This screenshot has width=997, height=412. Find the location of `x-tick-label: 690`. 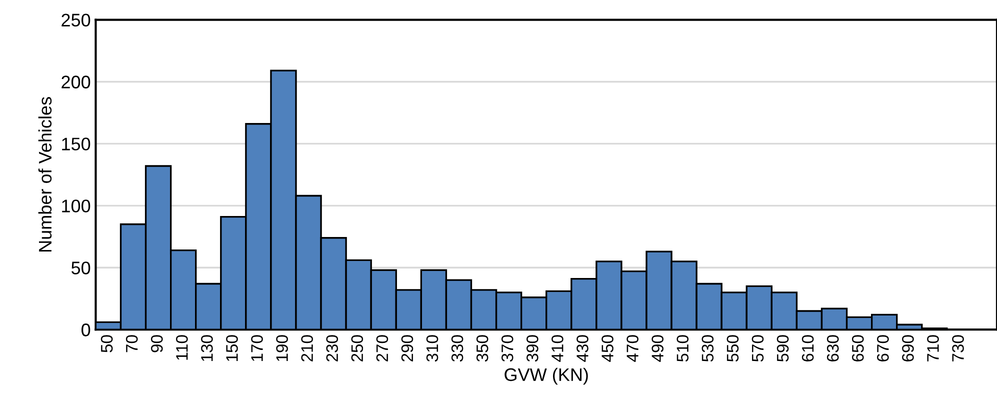

x-tick-label: 690 is located at coordinates (908, 348).